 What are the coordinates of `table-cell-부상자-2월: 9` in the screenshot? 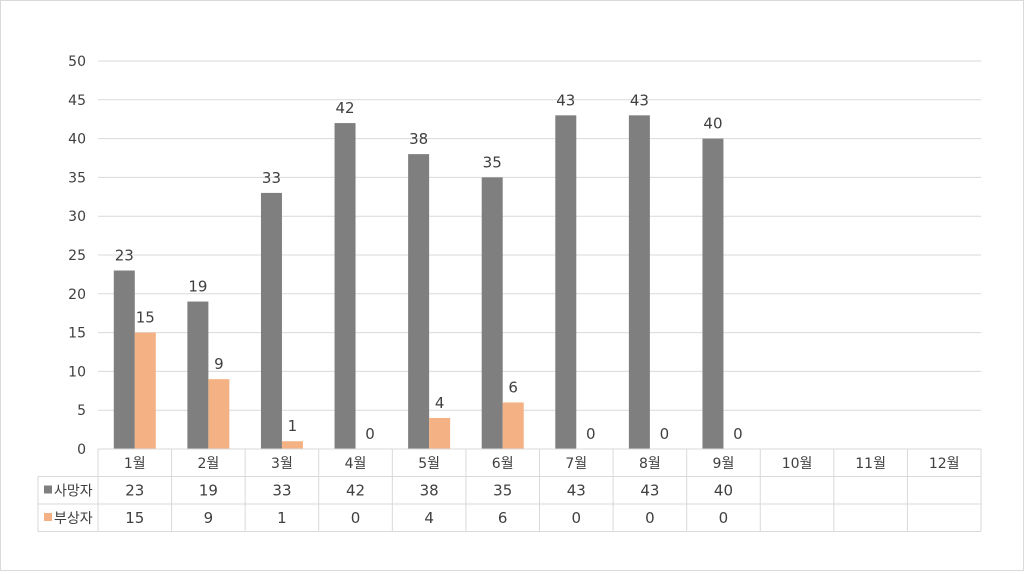 It's located at (209, 518).